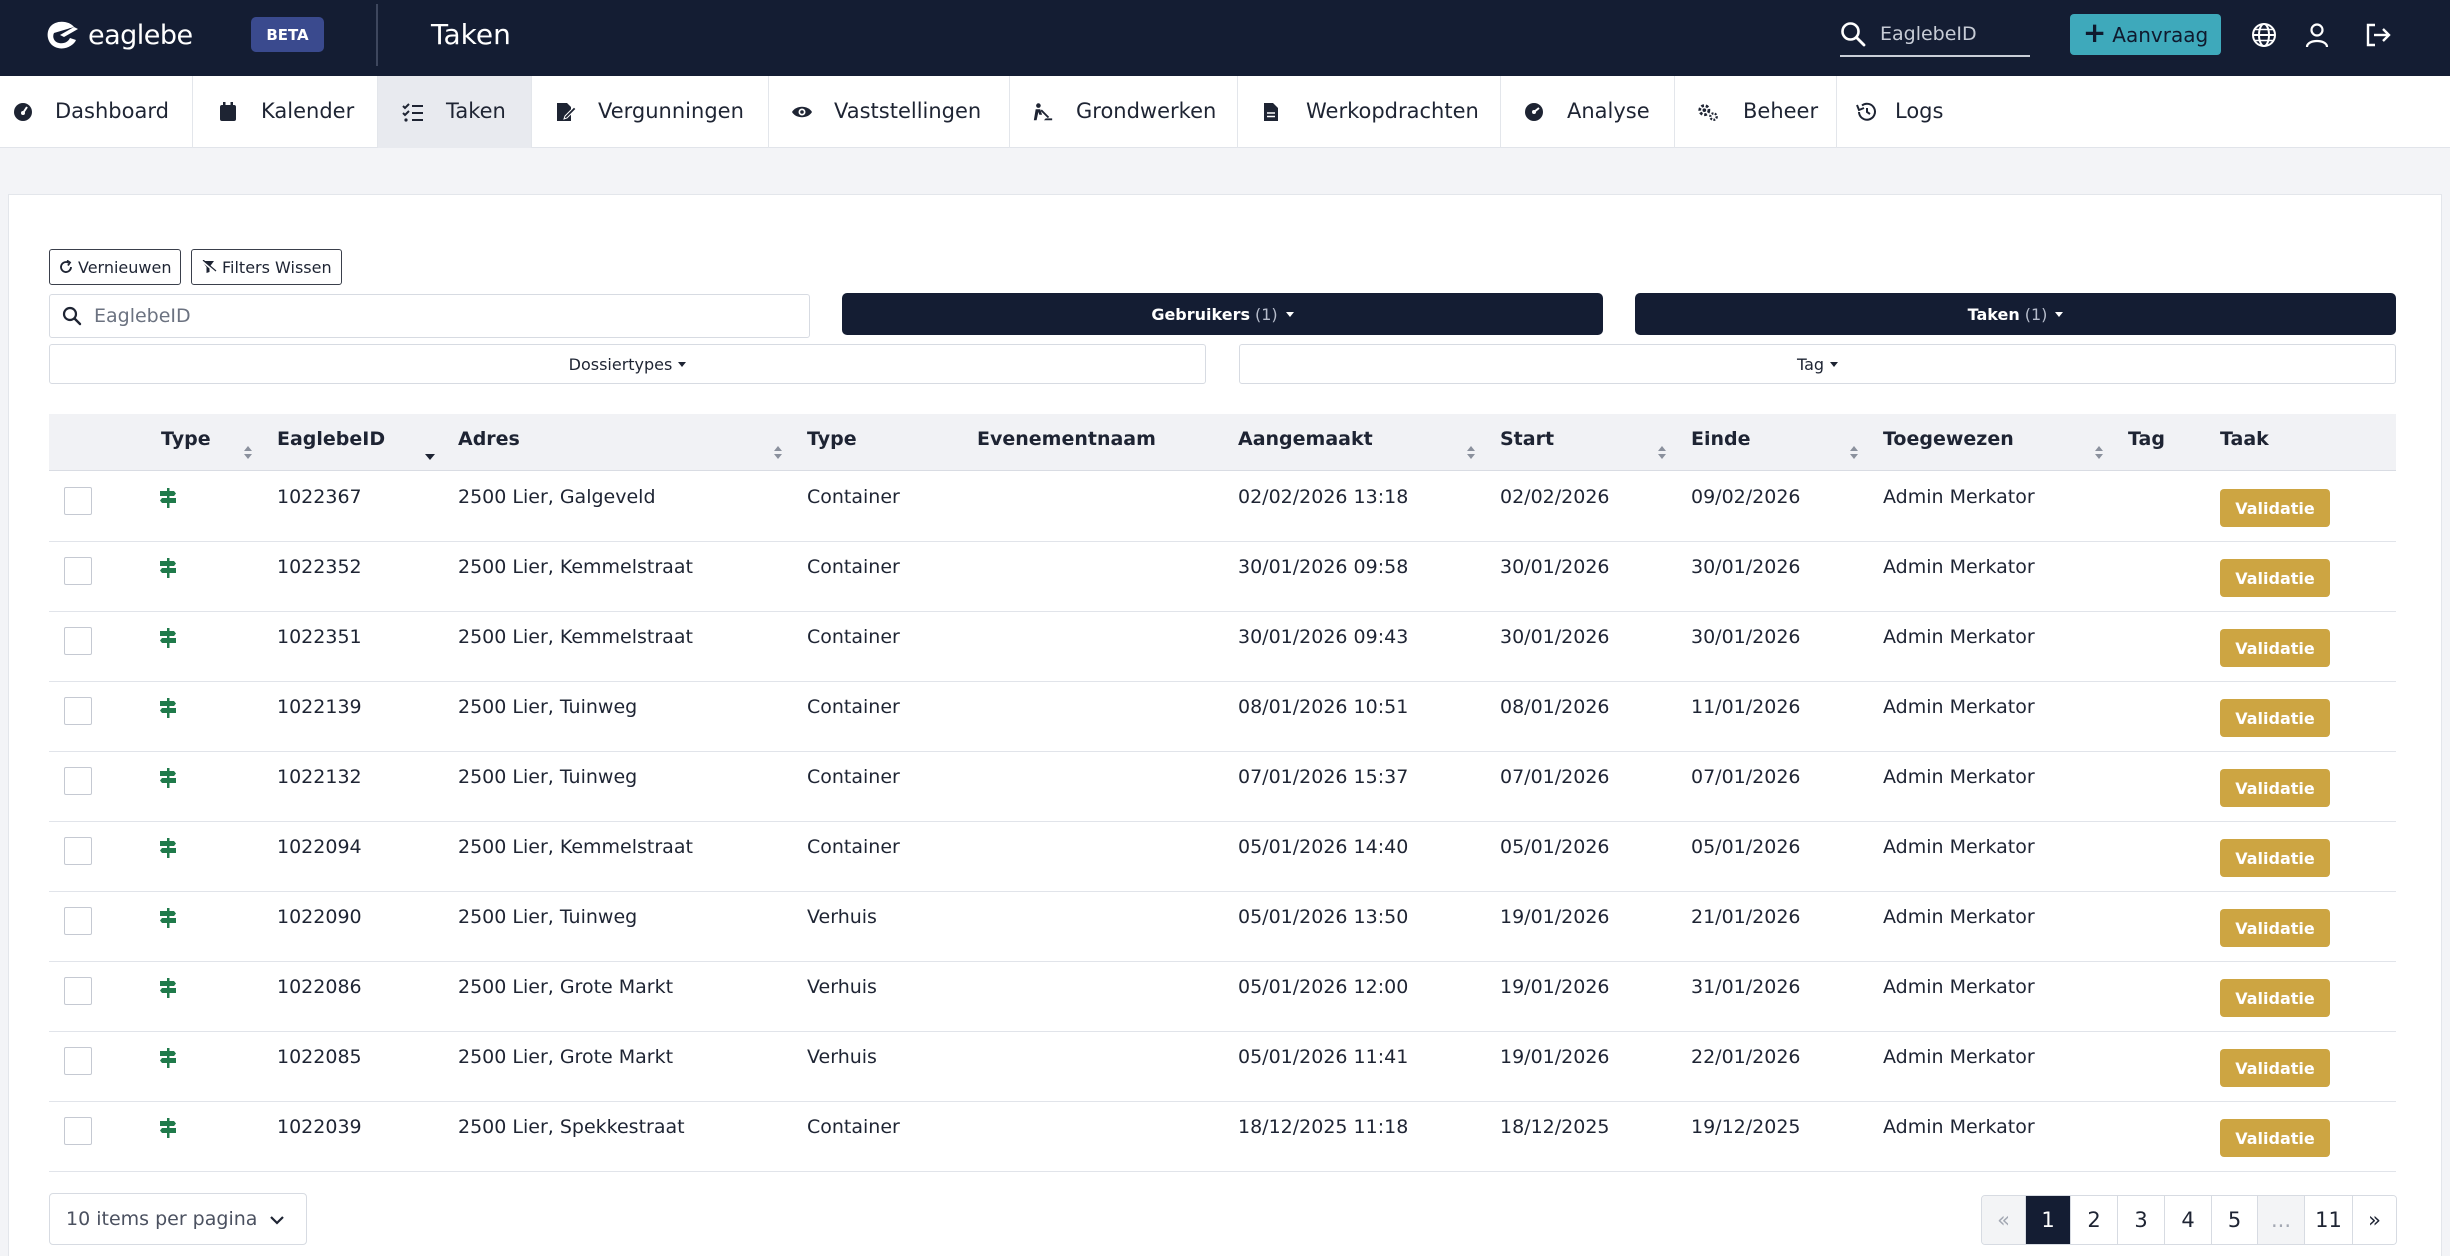 This screenshot has width=2450, height=1256. I want to click on eaglebeid-search, so click(429, 316).